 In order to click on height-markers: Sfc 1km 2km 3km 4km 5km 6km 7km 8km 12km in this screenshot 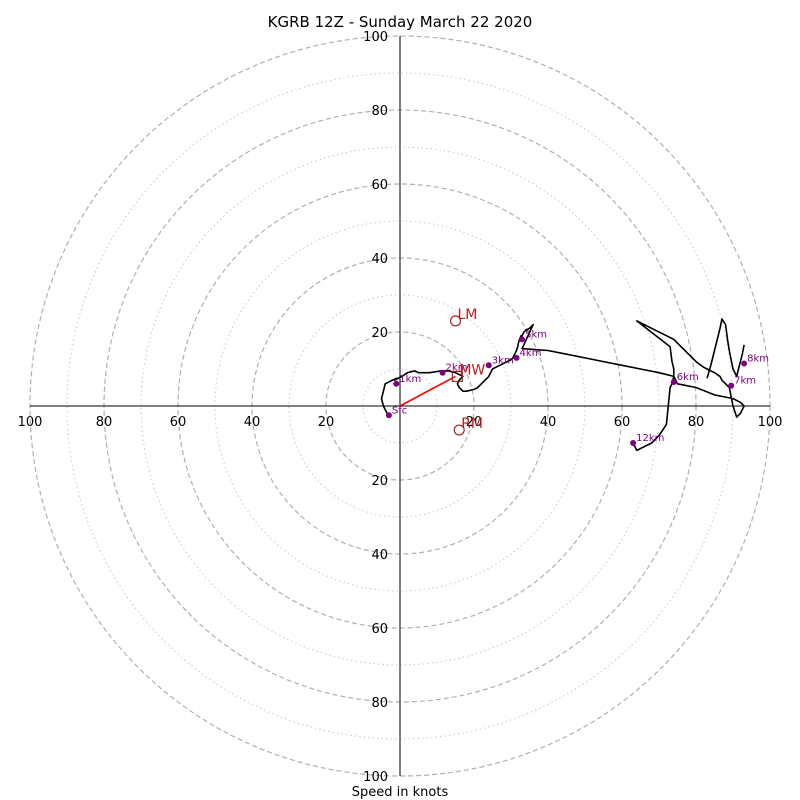, I will do `click(577, 387)`.